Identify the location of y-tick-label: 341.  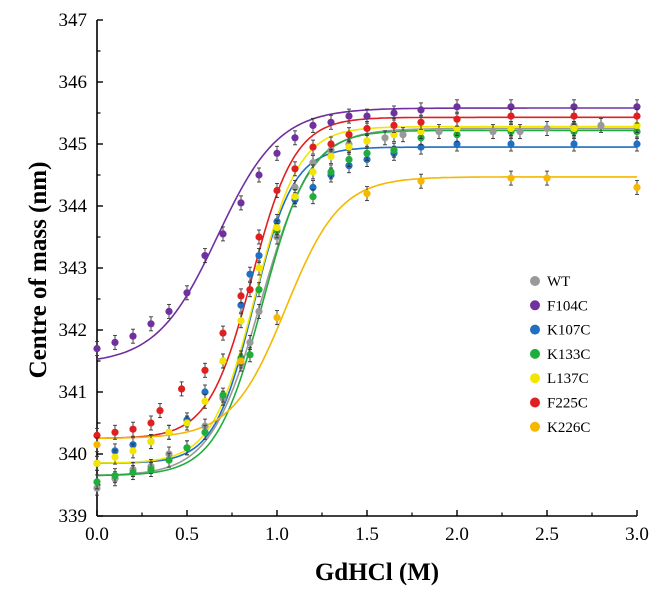
(73, 392).